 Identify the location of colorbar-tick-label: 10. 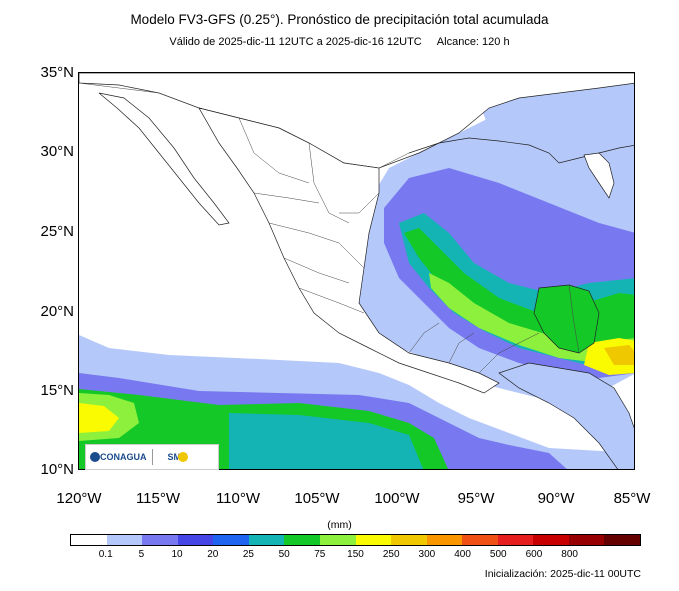
(177, 554).